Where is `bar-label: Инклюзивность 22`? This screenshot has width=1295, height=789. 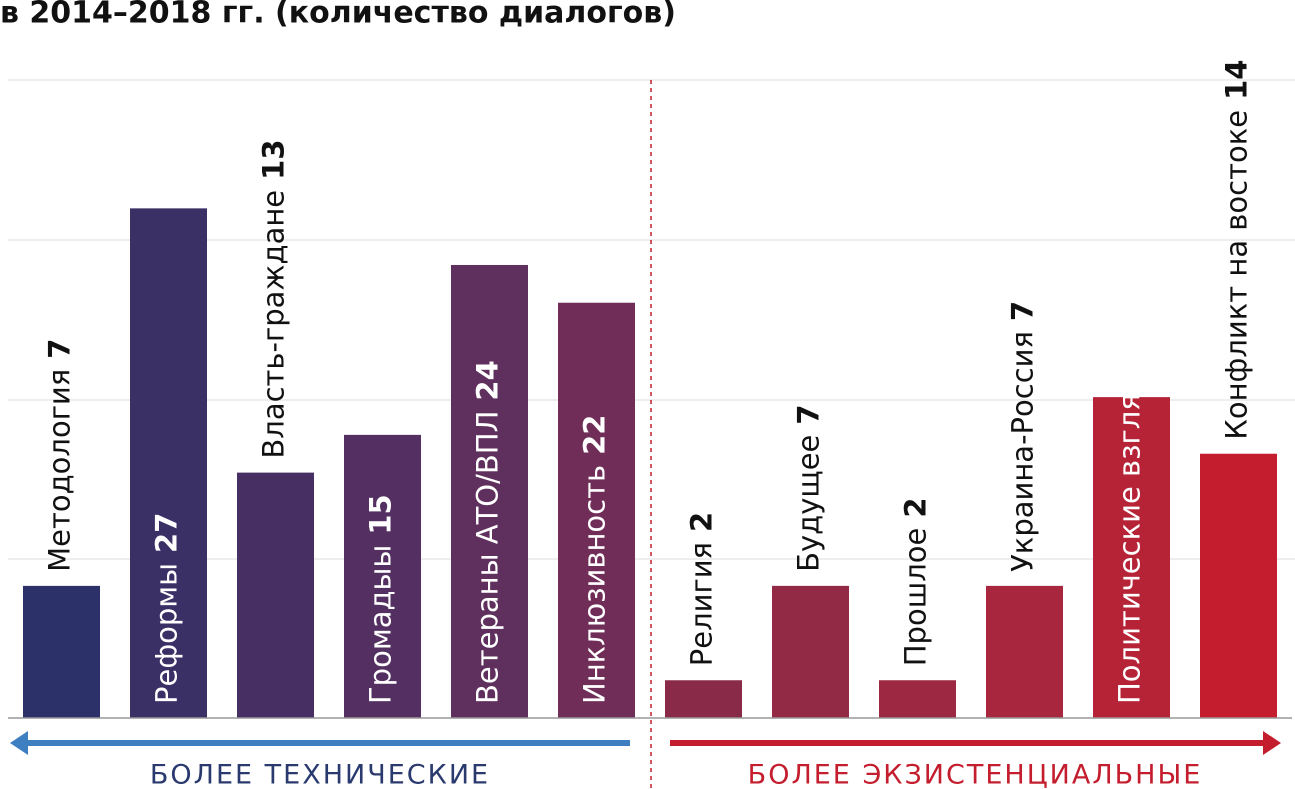 bar-label: Инклюзивность 22 is located at coordinates (595, 559).